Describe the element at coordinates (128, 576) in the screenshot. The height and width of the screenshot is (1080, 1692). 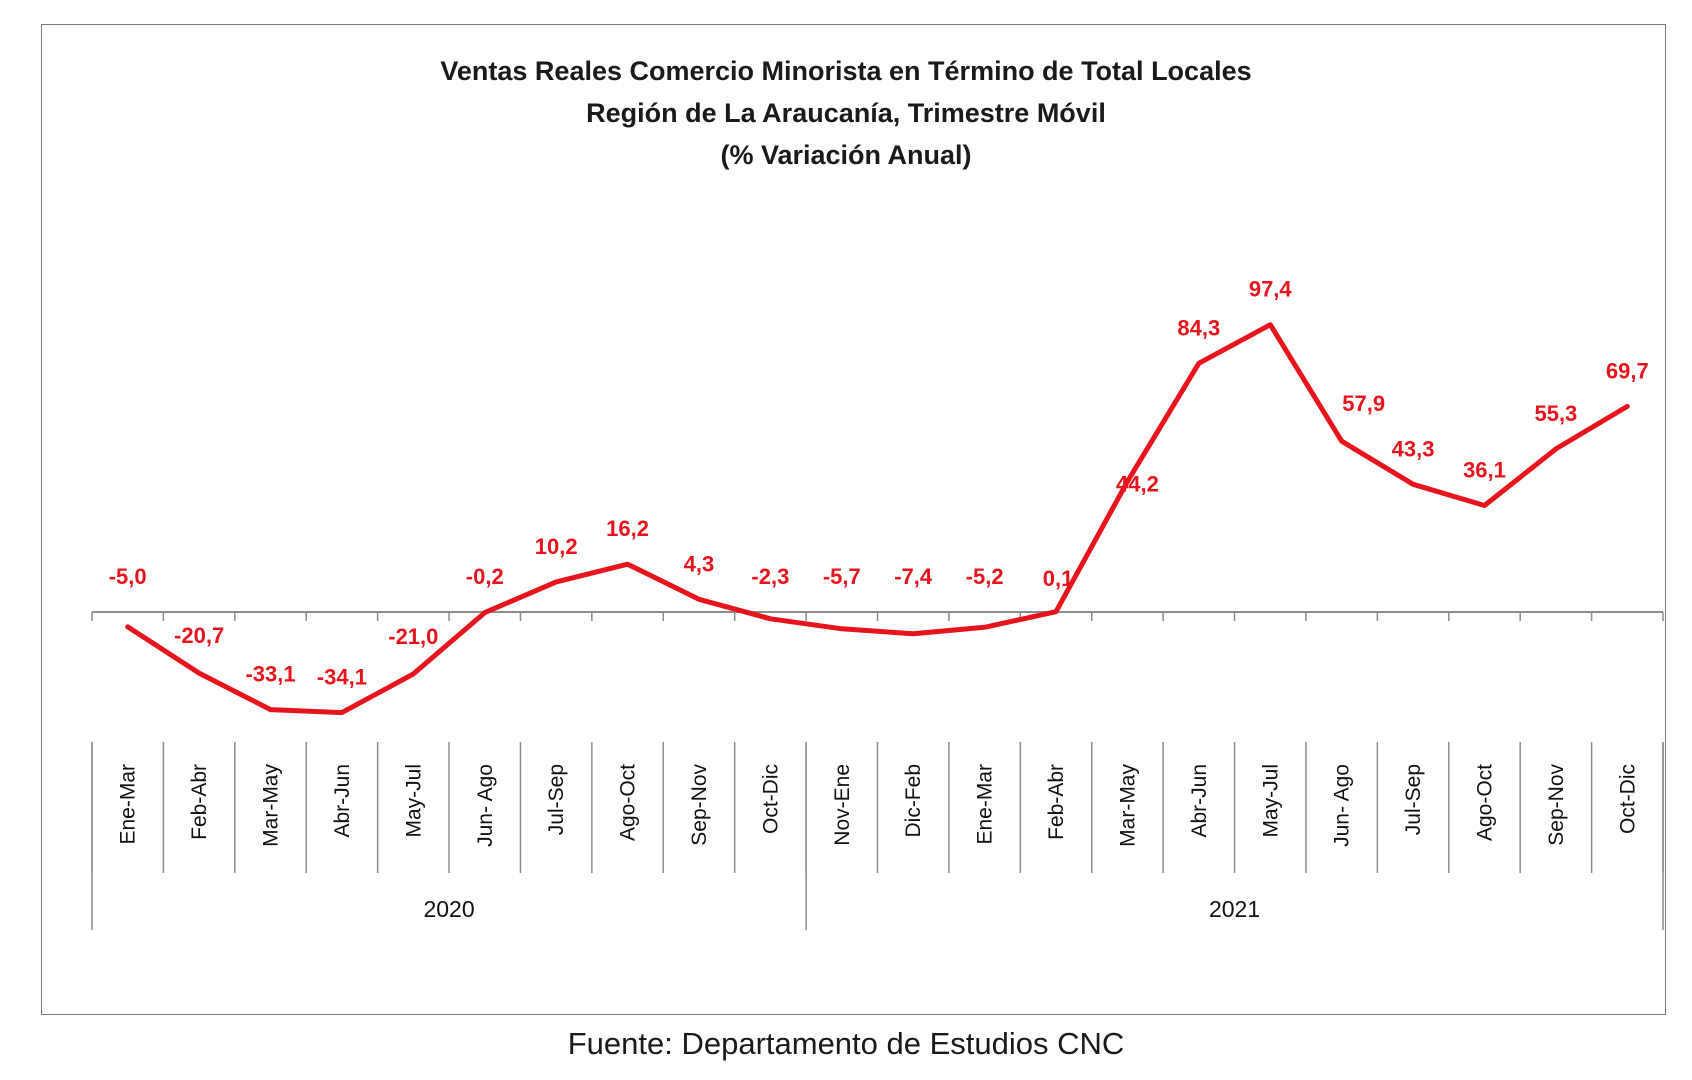
I see `data-label: -5,0` at that location.